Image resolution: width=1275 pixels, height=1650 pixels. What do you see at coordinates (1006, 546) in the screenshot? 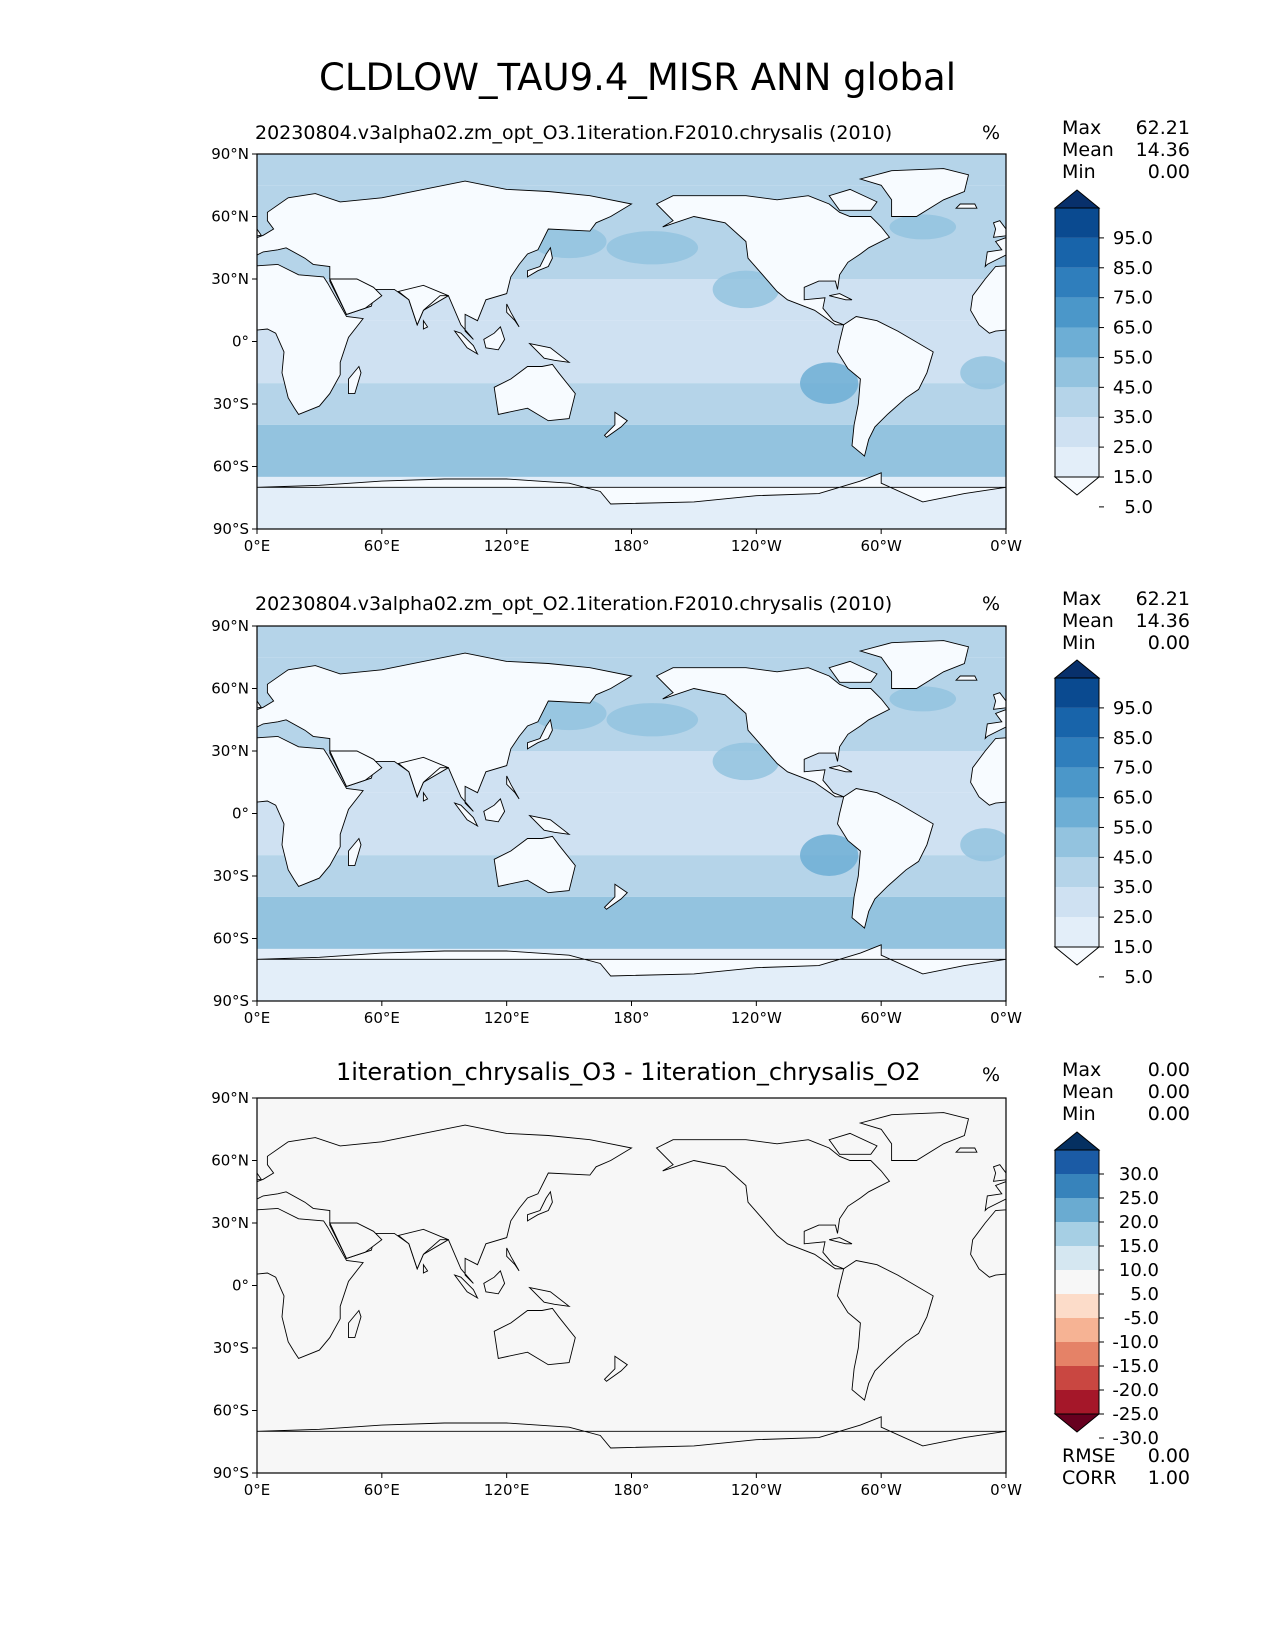
I see `x-tick-label: 0°W` at bounding box center [1006, 546].